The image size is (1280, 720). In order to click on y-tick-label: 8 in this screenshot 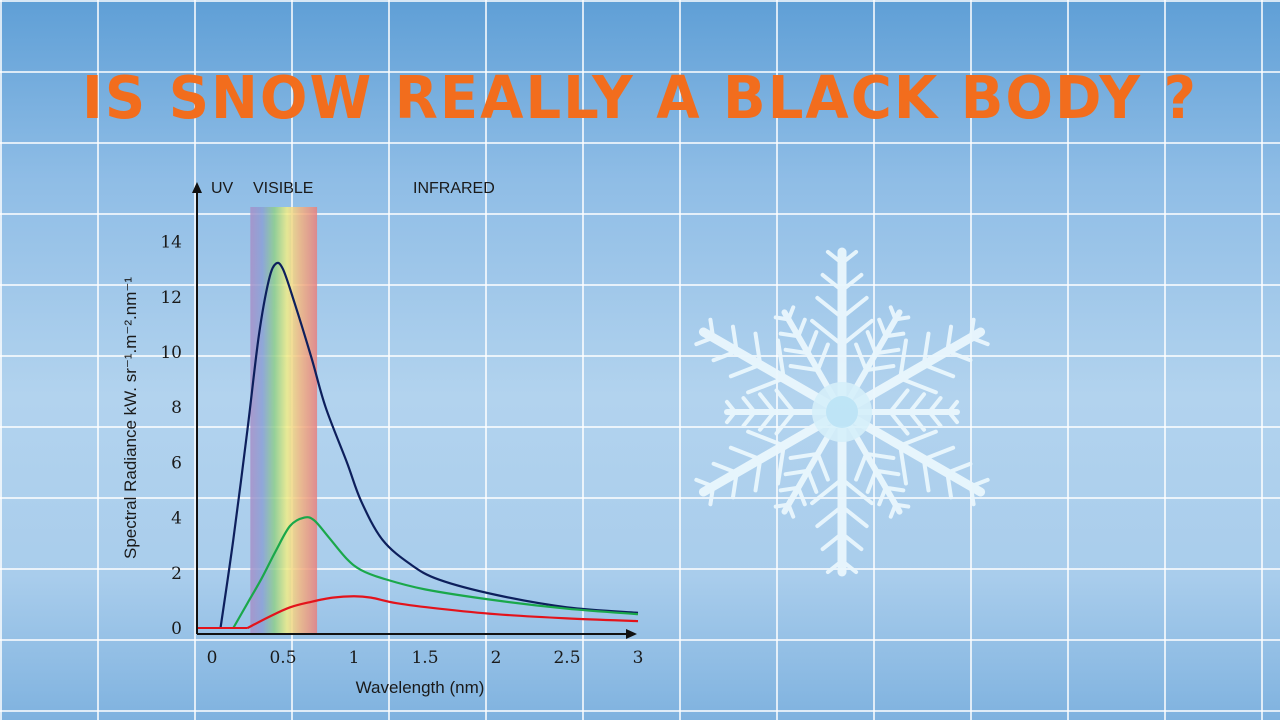, I will do `click(176, 408)`.